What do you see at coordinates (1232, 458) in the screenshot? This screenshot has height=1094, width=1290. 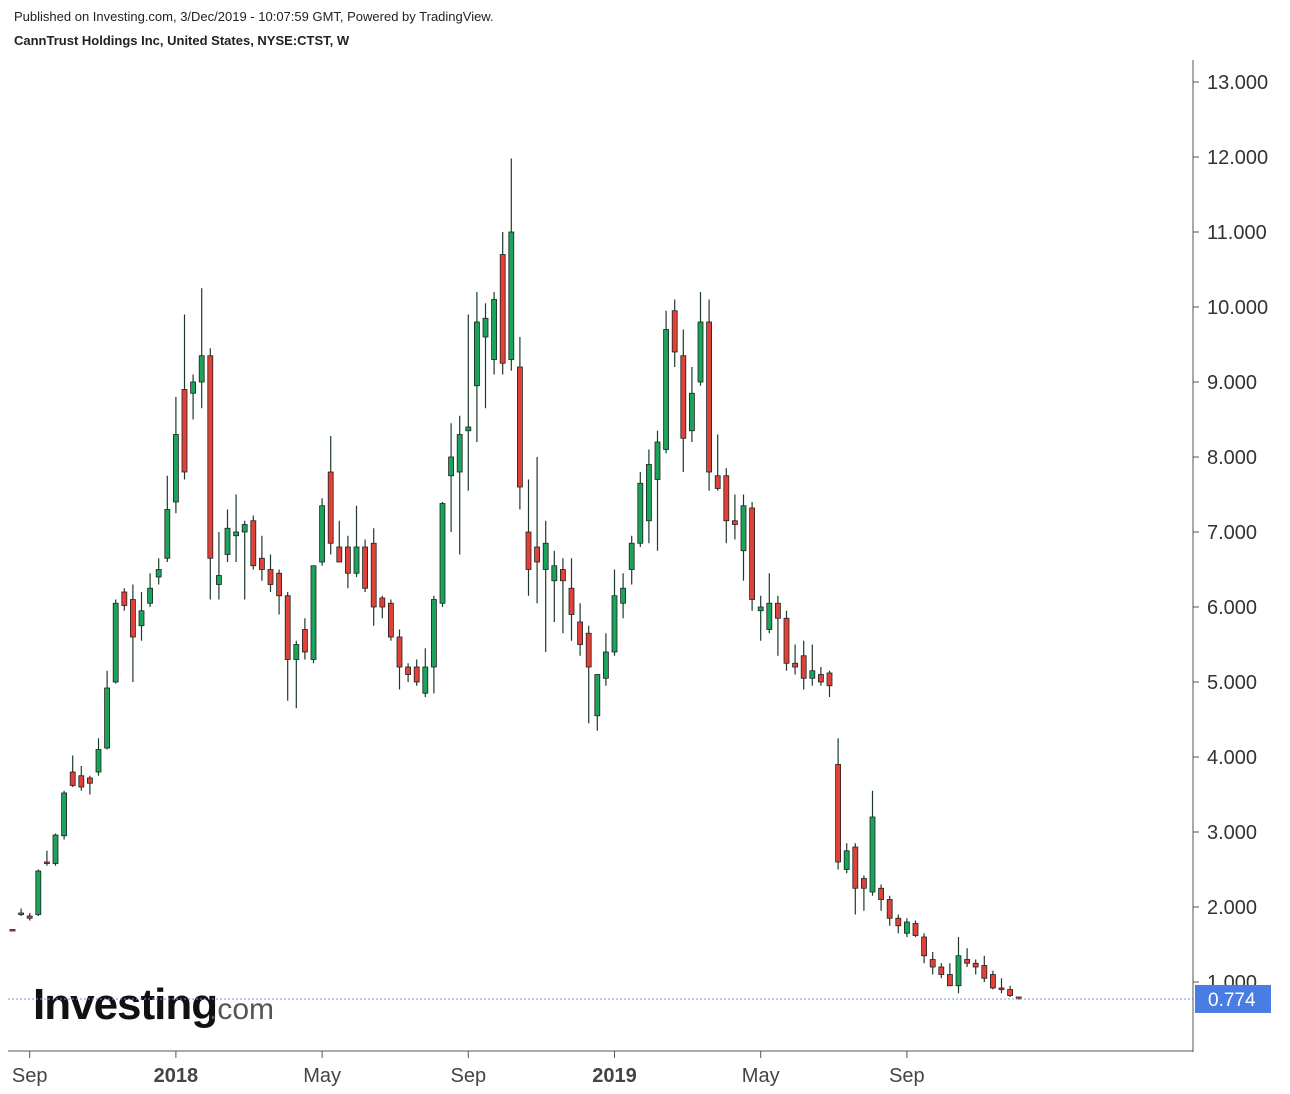 I see `y-tick-label: 8.000` at bounding box center [1232, 458].